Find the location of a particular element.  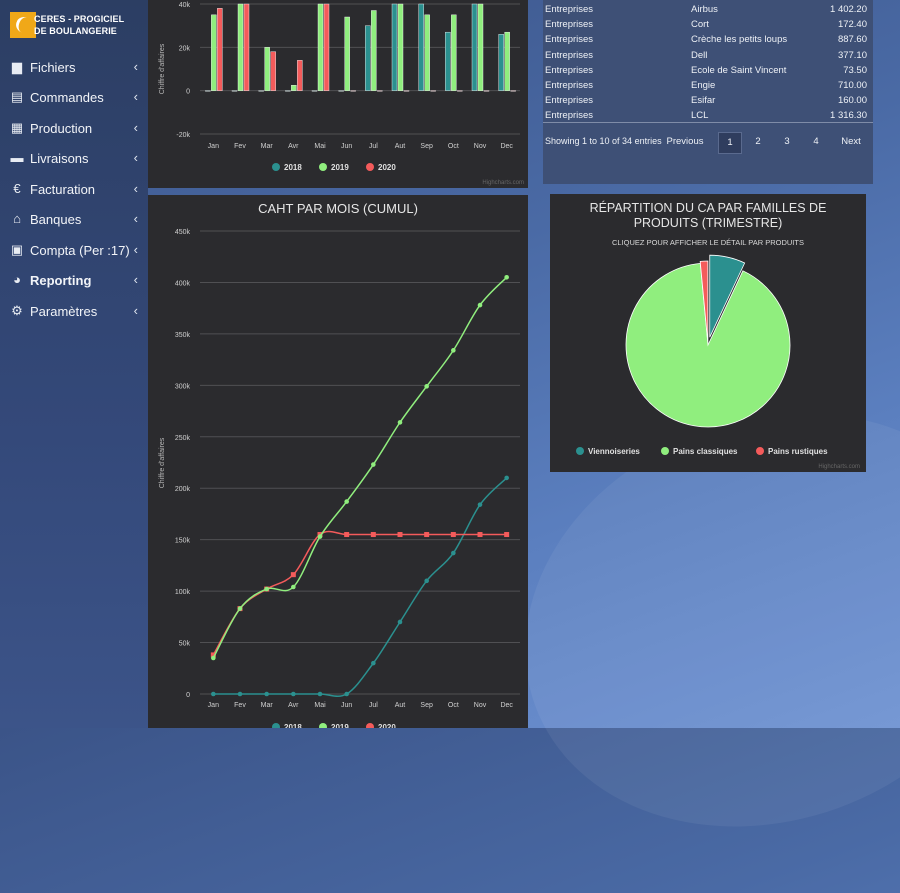

pie-slice-pains-rustiques is located at coordinates (704, 302).